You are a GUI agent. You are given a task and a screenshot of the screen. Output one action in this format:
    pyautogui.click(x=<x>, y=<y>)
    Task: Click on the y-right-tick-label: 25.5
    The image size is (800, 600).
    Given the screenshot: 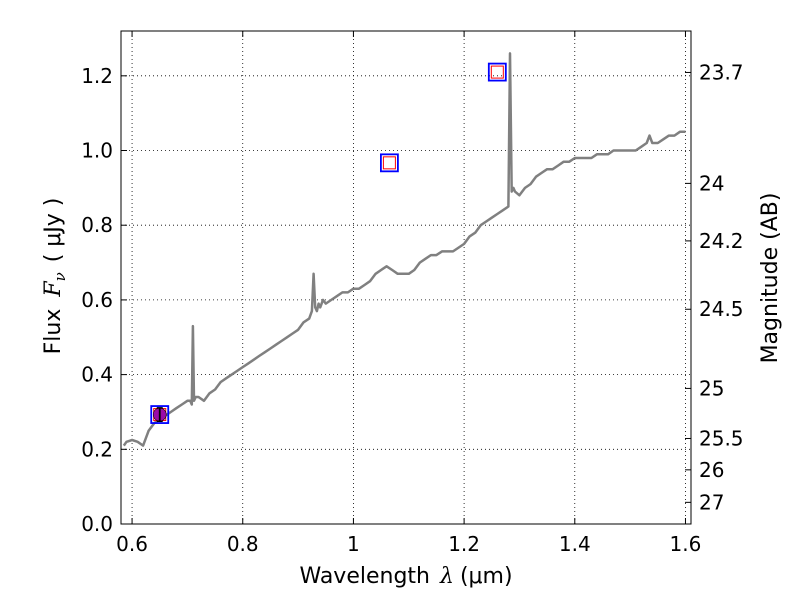 What is the action you would take?
    pyautogui.click(x=721, y=438)
    